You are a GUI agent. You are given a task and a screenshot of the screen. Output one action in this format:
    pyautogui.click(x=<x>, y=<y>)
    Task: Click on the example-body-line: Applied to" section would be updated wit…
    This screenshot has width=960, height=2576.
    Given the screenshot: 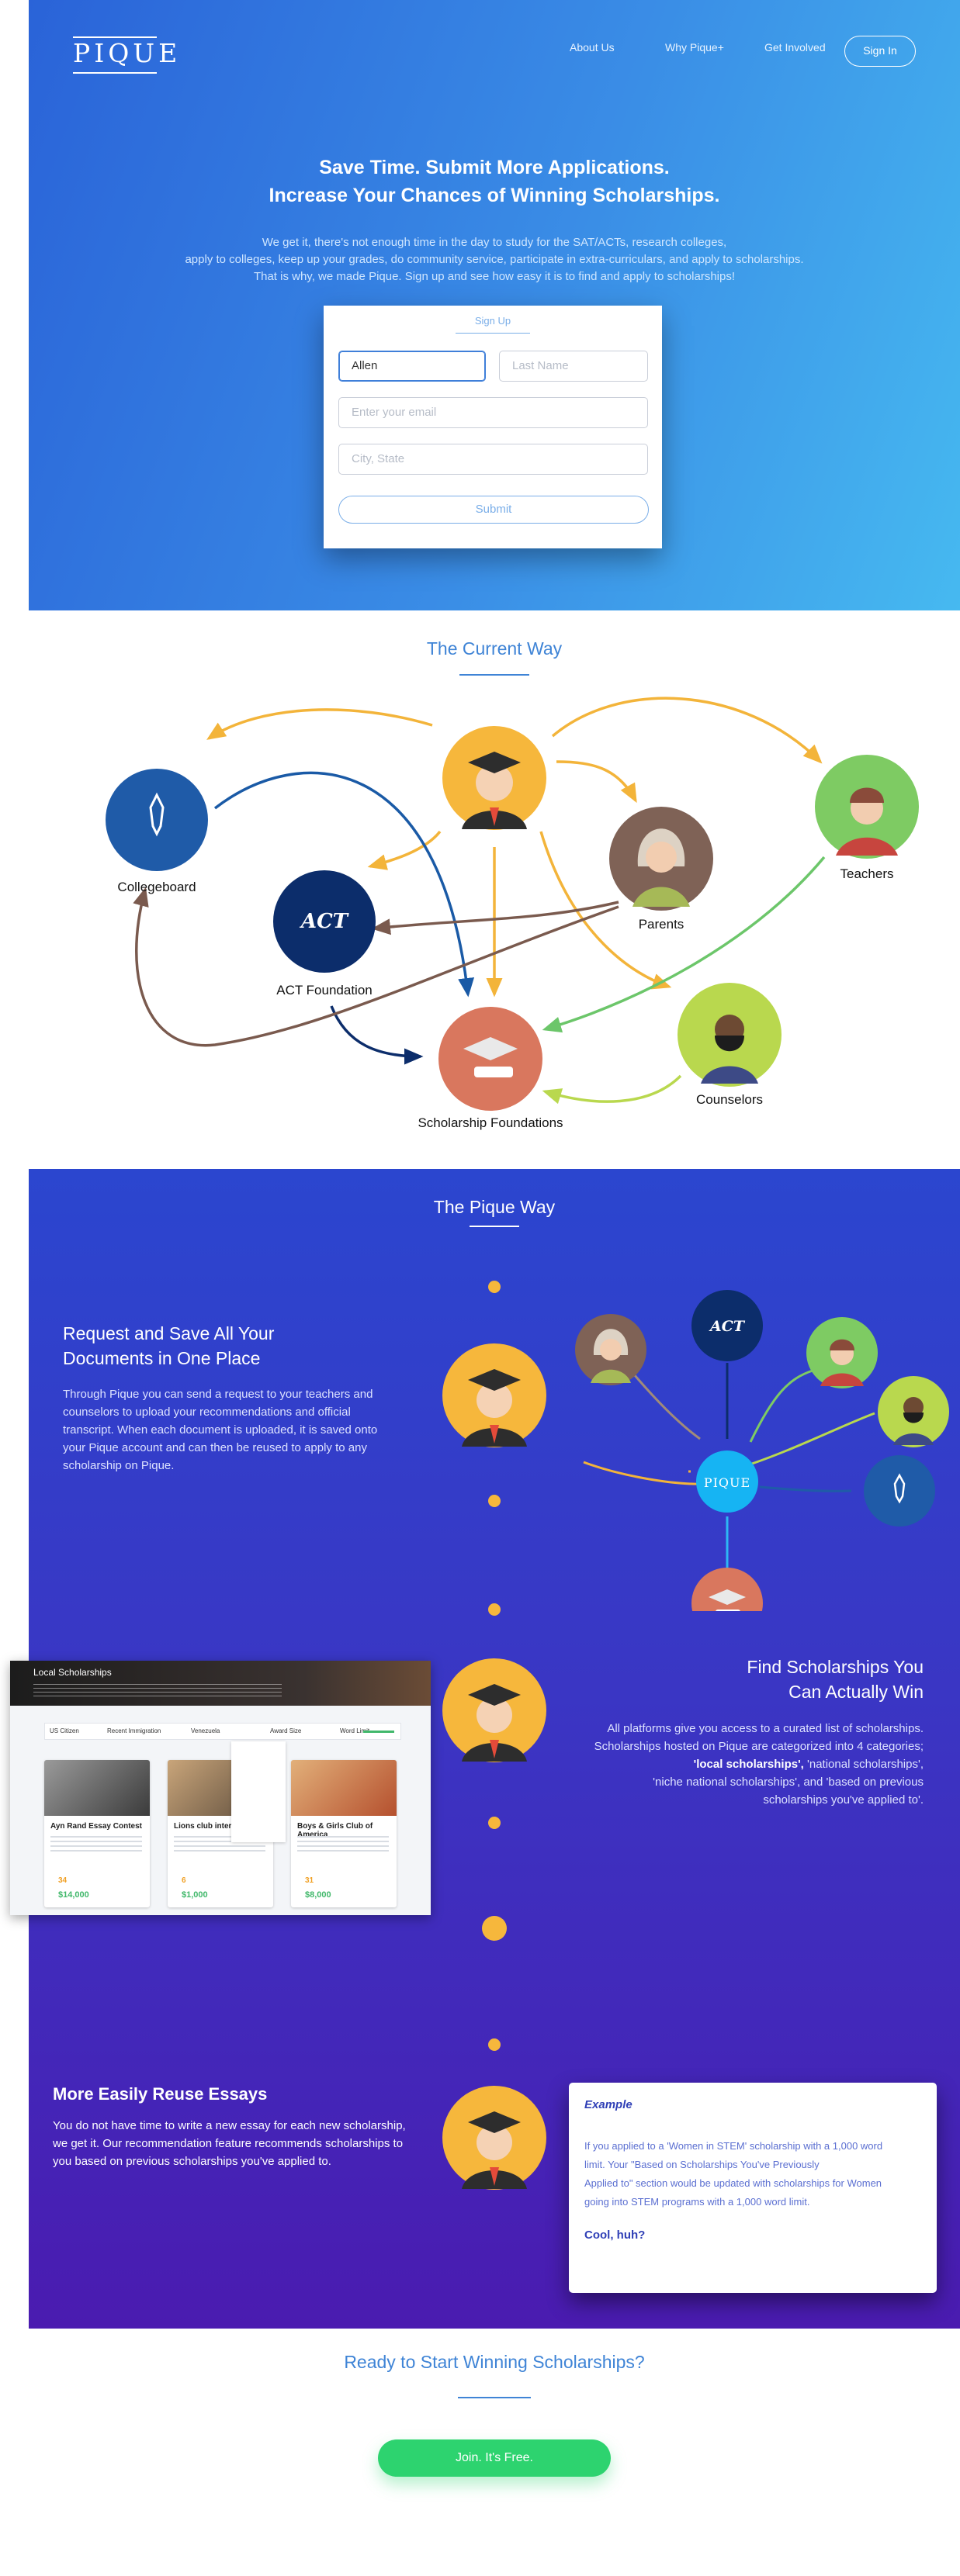 What is the action you would take?
    pyautogui.click(x=733, y=2183)
    